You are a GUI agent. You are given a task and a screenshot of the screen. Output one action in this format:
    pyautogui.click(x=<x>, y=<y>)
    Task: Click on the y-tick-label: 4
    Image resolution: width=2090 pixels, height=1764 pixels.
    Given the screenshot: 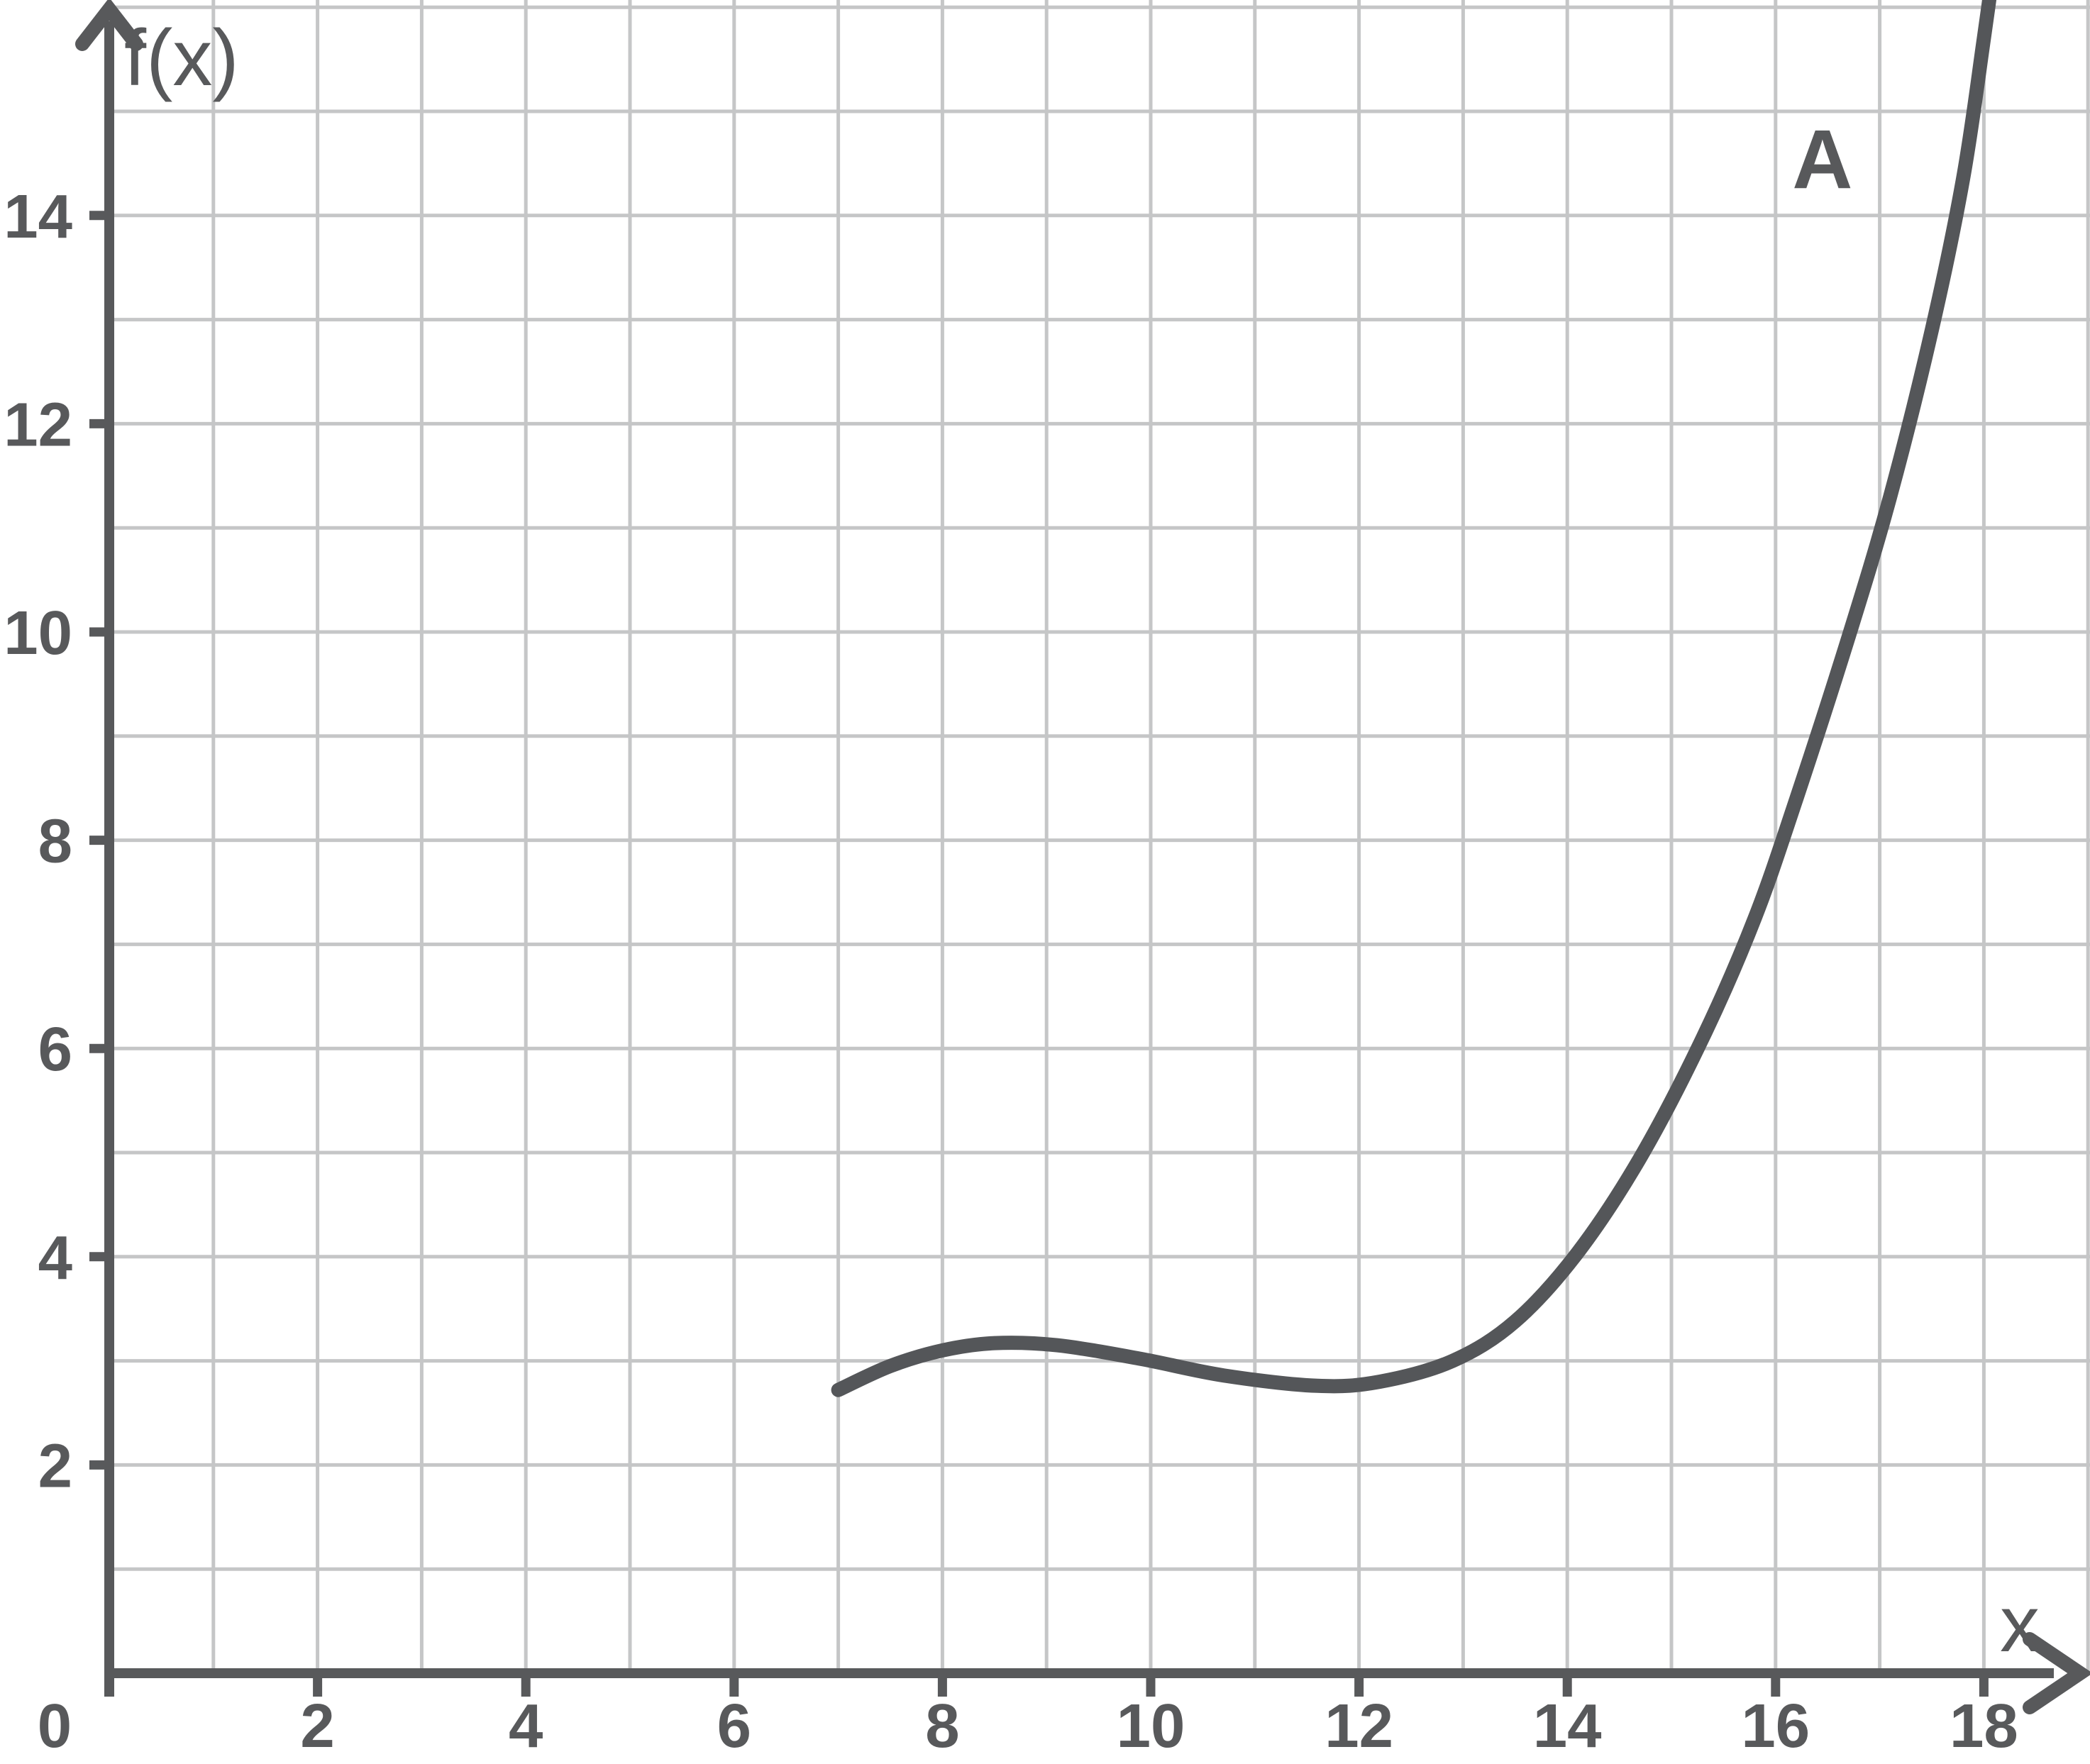 What is the action you would take?
    pyautogui.click(x=55, y=1258)
    